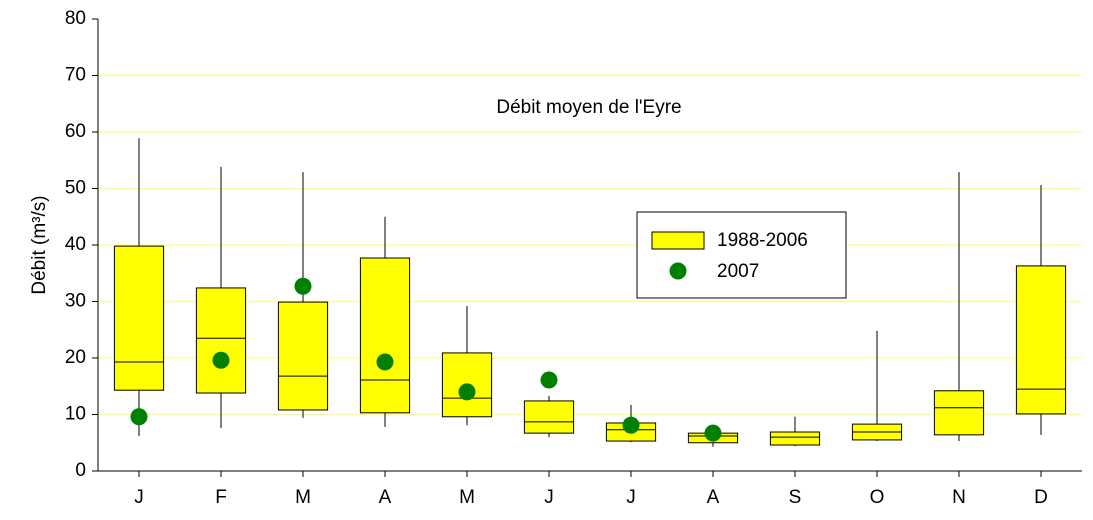 This screenshot has width=1093, height=520. What do you see at coordinates (75, 188) in the screenshot?
I see `y-tick-label: 50` at bounding box center [75, 188].